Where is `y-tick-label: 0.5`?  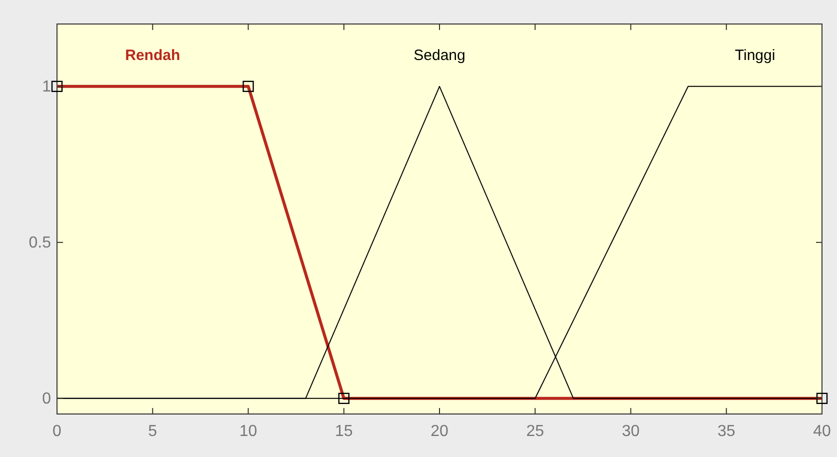 y-tick-label: 0.5 is located at coordinates (40, 243).